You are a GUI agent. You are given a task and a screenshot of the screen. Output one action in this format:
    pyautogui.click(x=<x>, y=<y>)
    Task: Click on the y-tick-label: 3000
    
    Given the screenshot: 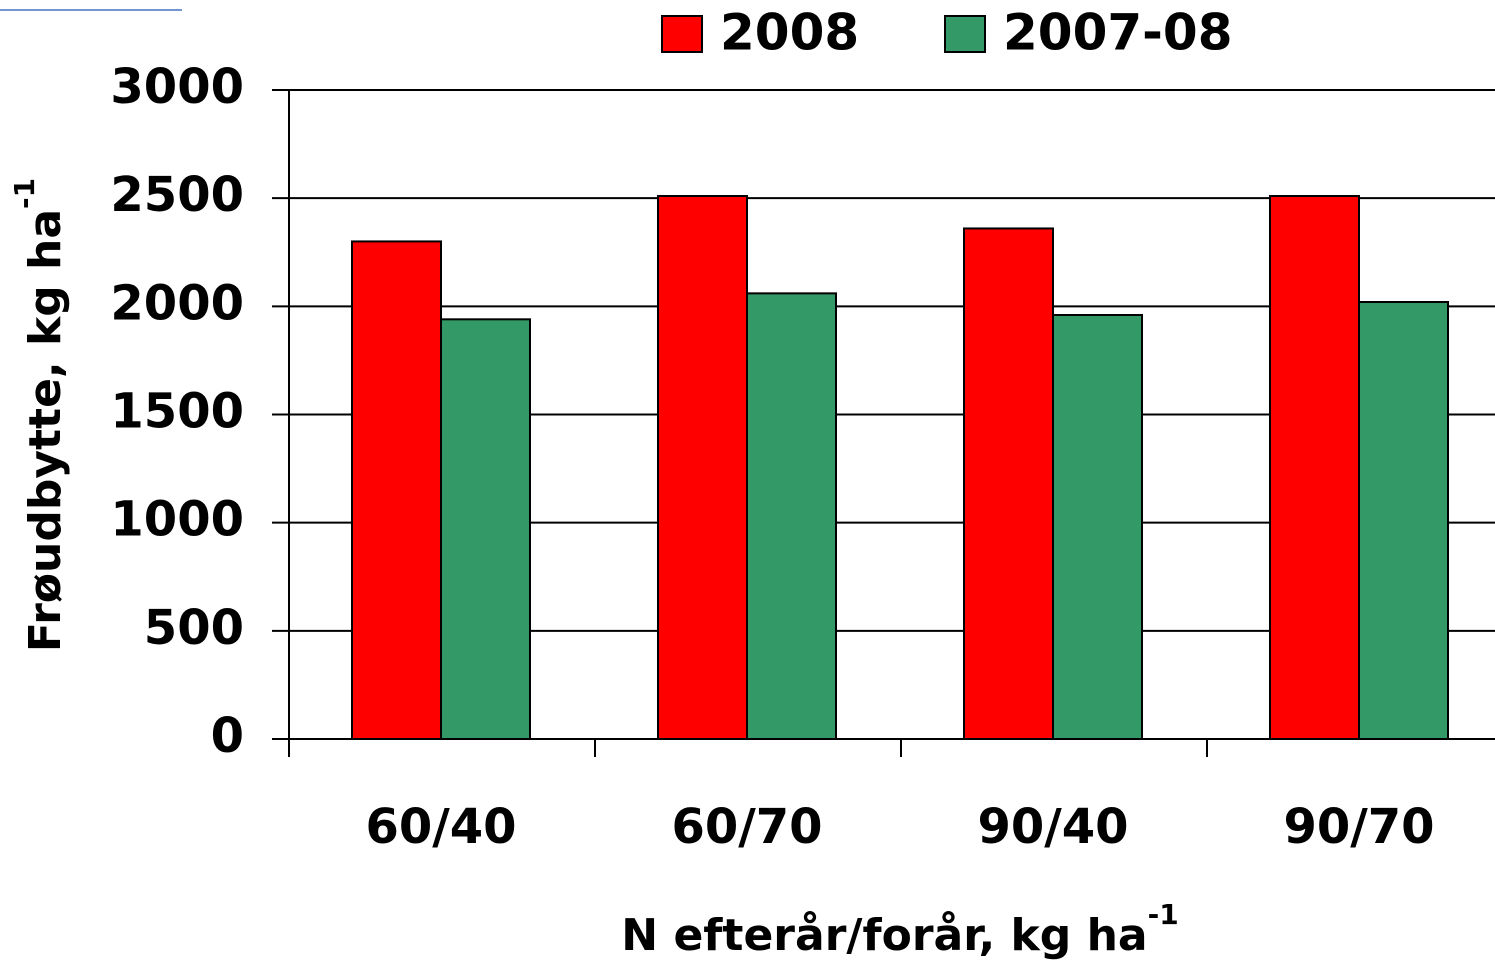 What is the action you would take?
    pyautogui.click(x=177, y=87)
    